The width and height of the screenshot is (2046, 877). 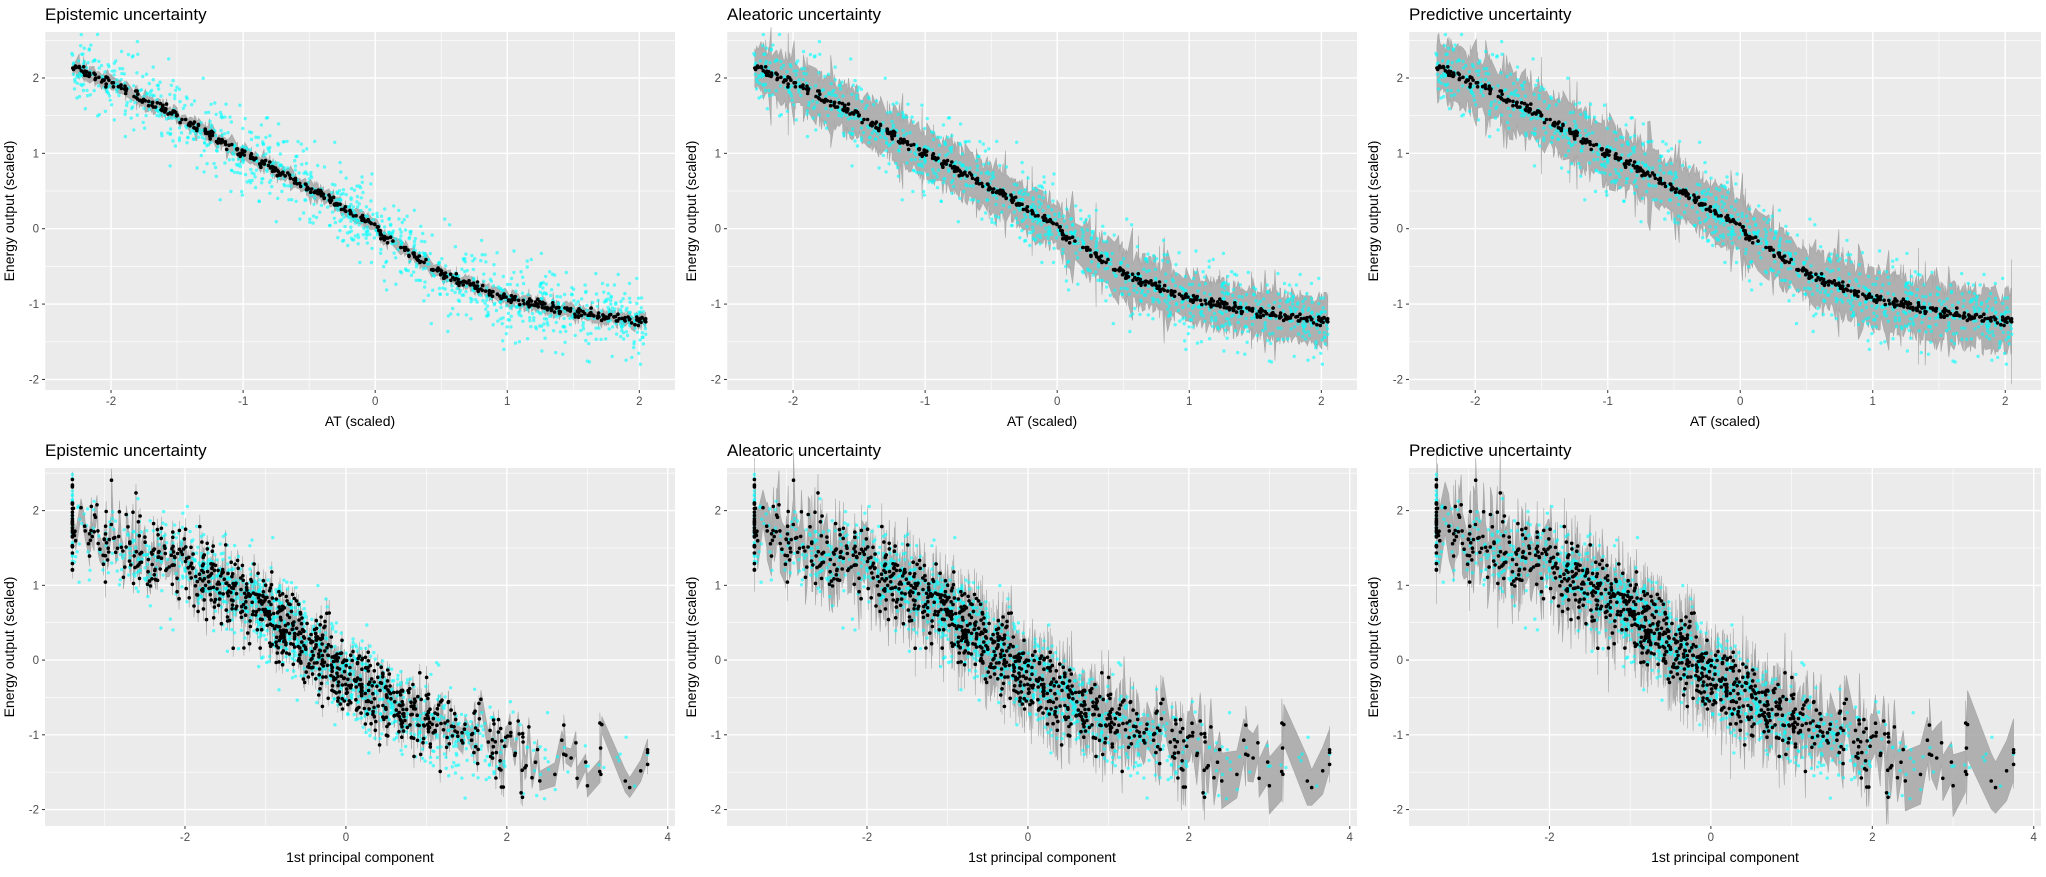 I want to click on x-axis-label: AT (scaled), so click(x=1725, y=421).